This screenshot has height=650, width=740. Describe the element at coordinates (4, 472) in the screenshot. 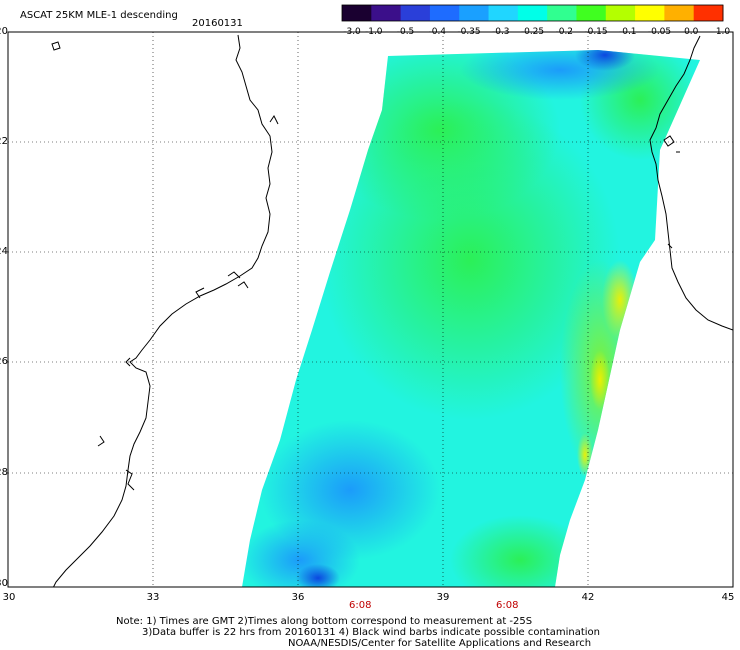

I see `lat-label: -28` at that location.